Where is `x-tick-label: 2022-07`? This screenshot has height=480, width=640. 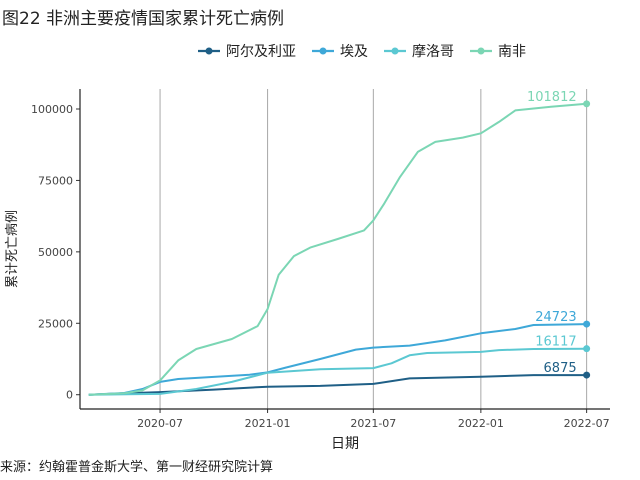 x-tick-label: 2022-07 is located at coordinates (587, 423).